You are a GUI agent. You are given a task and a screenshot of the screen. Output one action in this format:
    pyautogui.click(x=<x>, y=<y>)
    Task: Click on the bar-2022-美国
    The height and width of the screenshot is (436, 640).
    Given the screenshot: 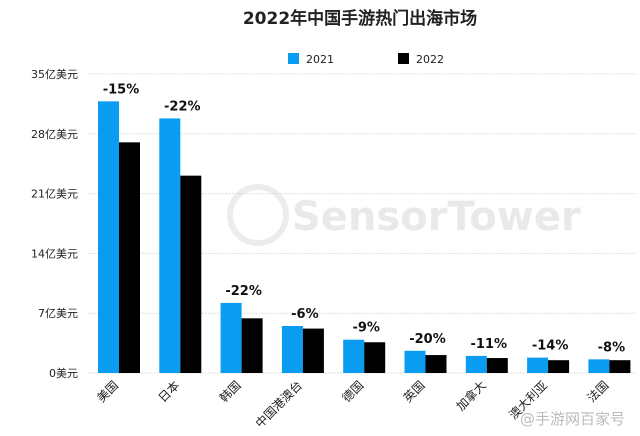 What is the action you would take?
    pyautogui.click(x=129, y=257)
    